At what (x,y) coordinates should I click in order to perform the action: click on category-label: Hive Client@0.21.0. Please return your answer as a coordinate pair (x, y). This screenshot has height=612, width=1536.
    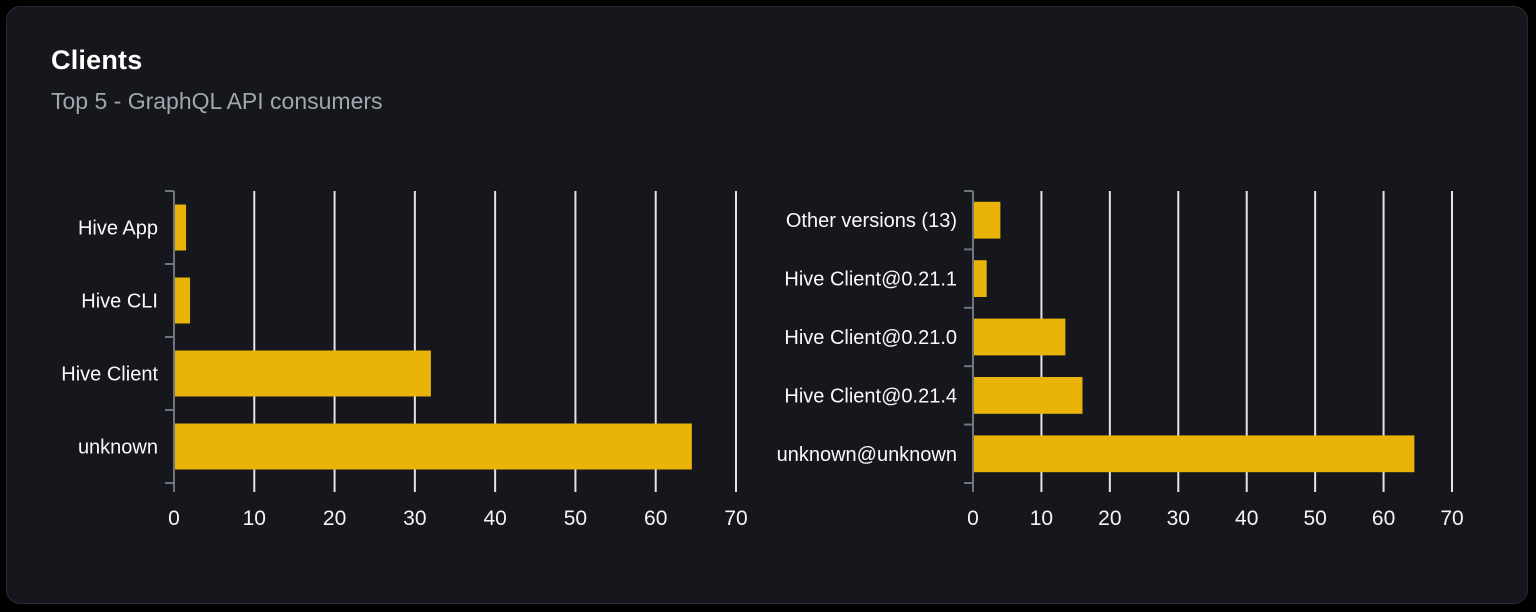
    Looking at the image, I should click on (870, 338).